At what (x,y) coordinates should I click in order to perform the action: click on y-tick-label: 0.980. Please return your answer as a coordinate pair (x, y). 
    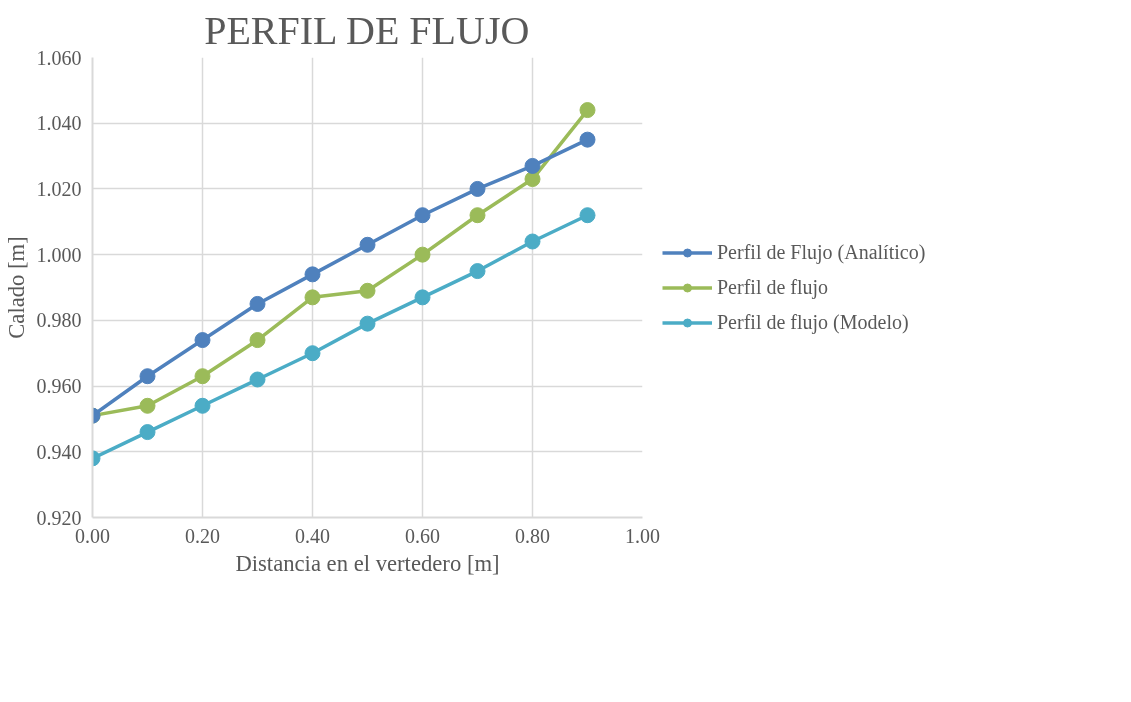
    Looking at the image, I should click on (59, 320).